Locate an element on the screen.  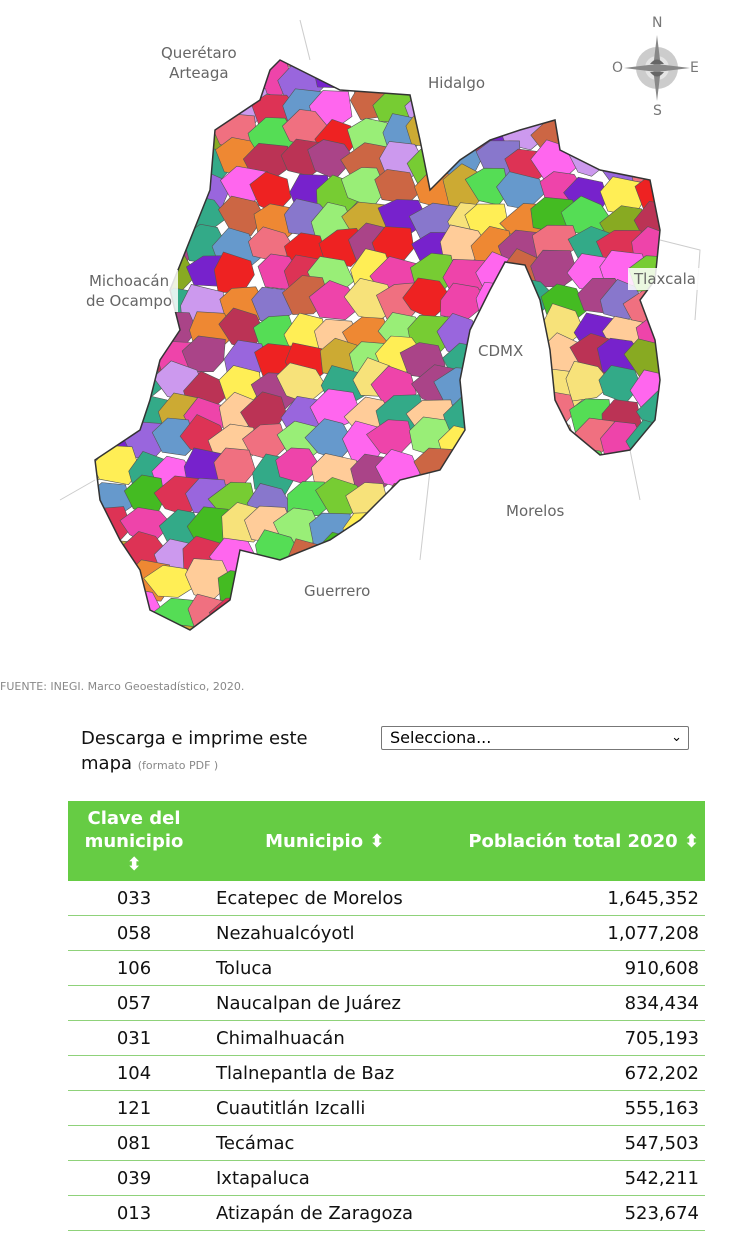
header-clave: Clave del municipio ⬍ is located at coordinates (134, 841).